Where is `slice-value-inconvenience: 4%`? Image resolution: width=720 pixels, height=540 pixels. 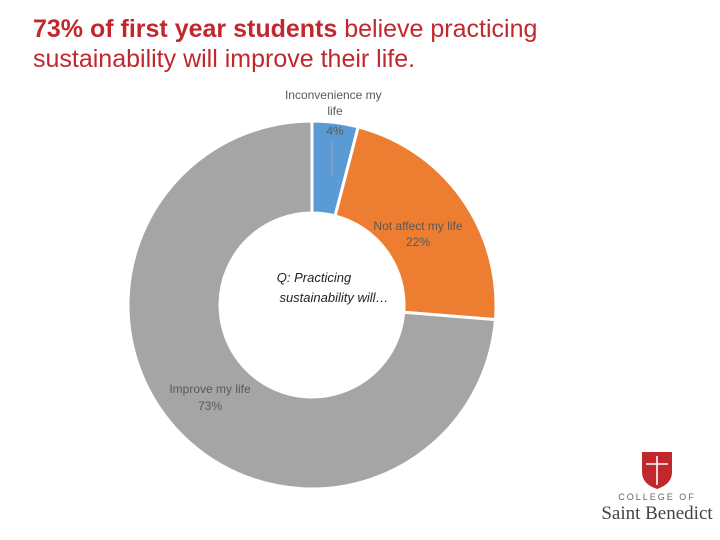
slice-value-inconvenience: 4% is located at coordinates (335, 131).